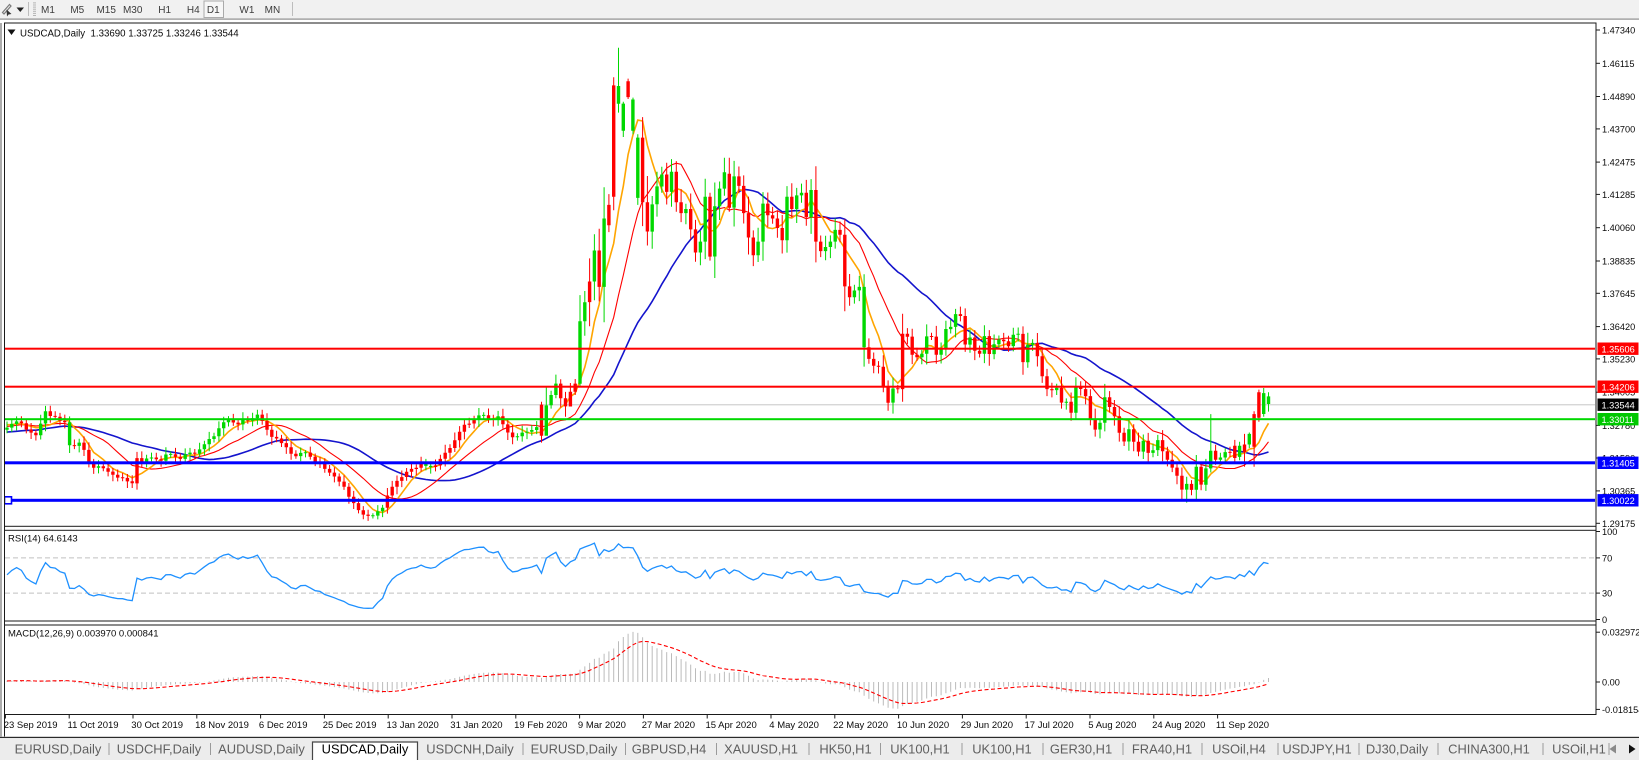 Image resolution: width=1639 pixels, height=760 pixels. I want to click on svg-text: 29 Jun 2020, so click(987, 725).